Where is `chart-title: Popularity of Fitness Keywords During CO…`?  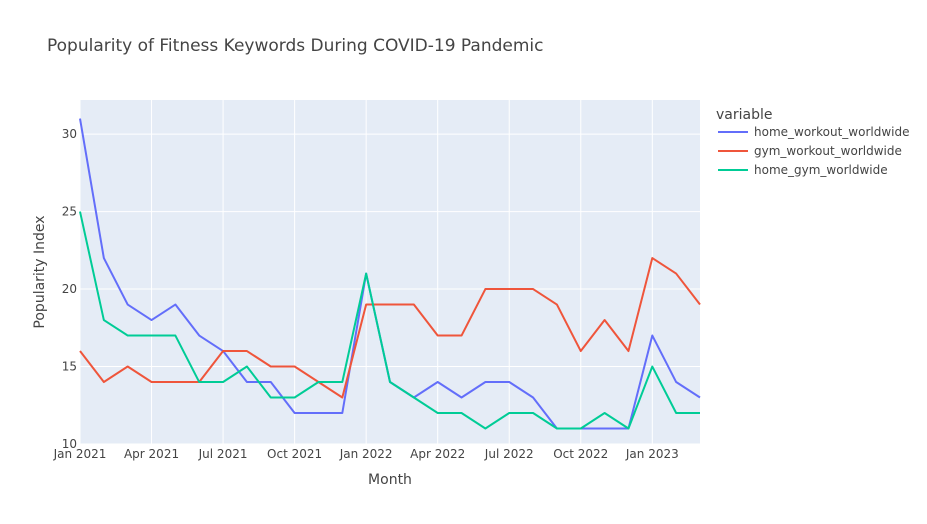
chart-title: Popularity of Fitness Keywords During CO… is located at coordinates (295, 46).